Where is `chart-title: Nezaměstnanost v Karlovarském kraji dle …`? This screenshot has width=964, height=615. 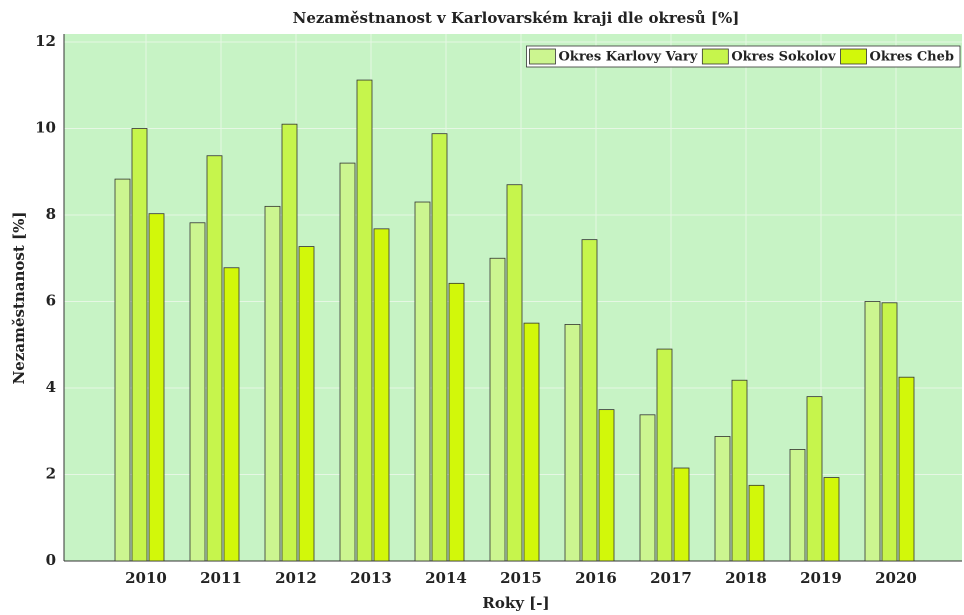 chart-title: Nezaměstnanost v Karlovarském kraji dle … is located at coordinates (516, 18).